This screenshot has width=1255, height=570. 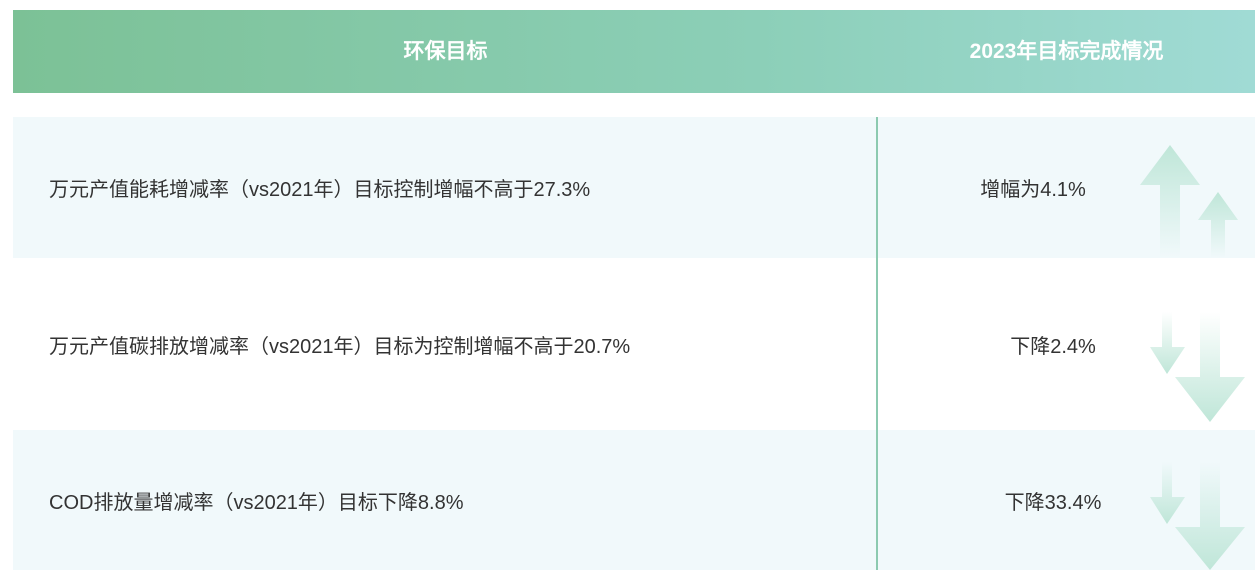 I want to click on result-cell: 增幅为4.1%, so click(x=1033, y=190).